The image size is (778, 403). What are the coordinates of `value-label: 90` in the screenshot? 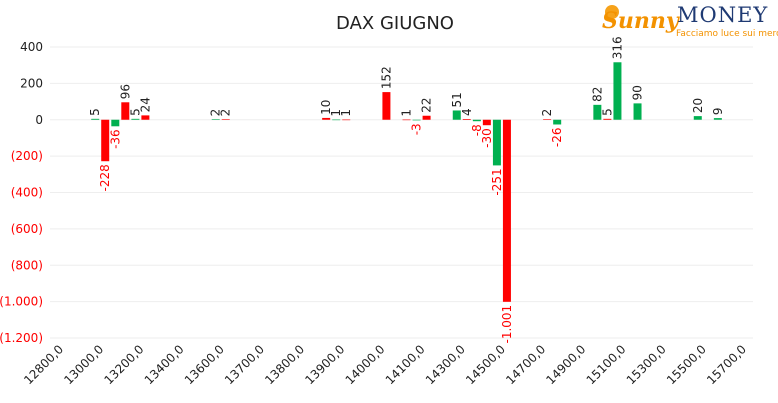 It's located at (638, 92).